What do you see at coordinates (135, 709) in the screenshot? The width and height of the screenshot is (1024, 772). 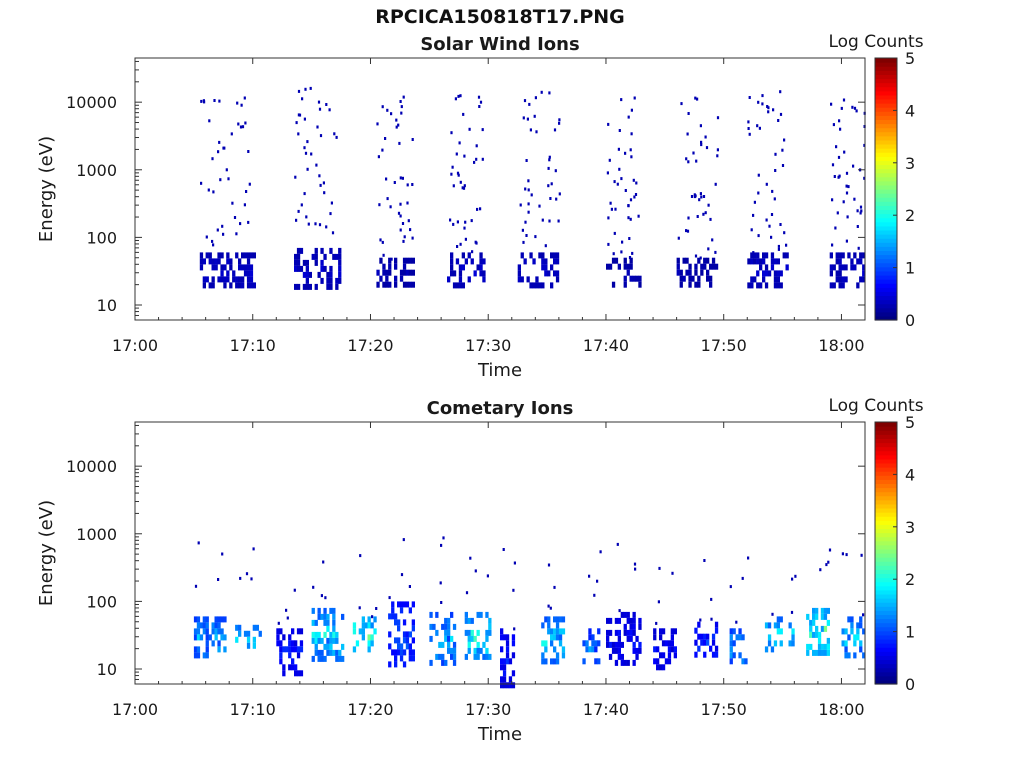 I see `x-tick-label: 17:00` at bounding box center [135, 709].